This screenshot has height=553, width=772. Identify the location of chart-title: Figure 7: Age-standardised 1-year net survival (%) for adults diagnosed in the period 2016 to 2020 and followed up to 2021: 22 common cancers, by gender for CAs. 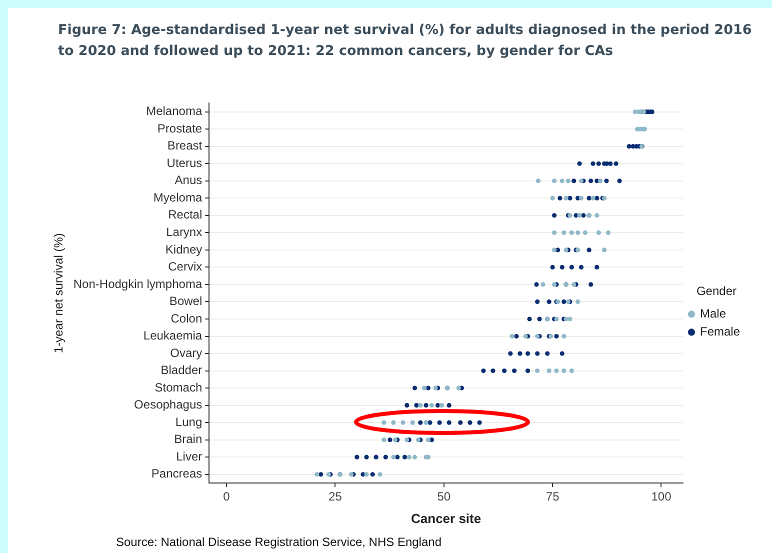
(405, 41).